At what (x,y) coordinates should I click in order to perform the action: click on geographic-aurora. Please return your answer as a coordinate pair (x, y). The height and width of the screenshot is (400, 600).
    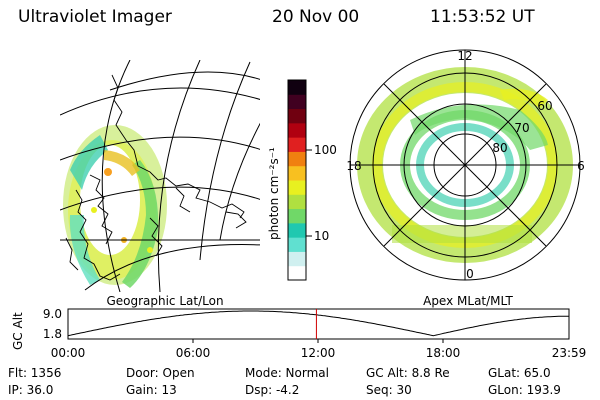
    Looking at the image, I should click on (115, 206).